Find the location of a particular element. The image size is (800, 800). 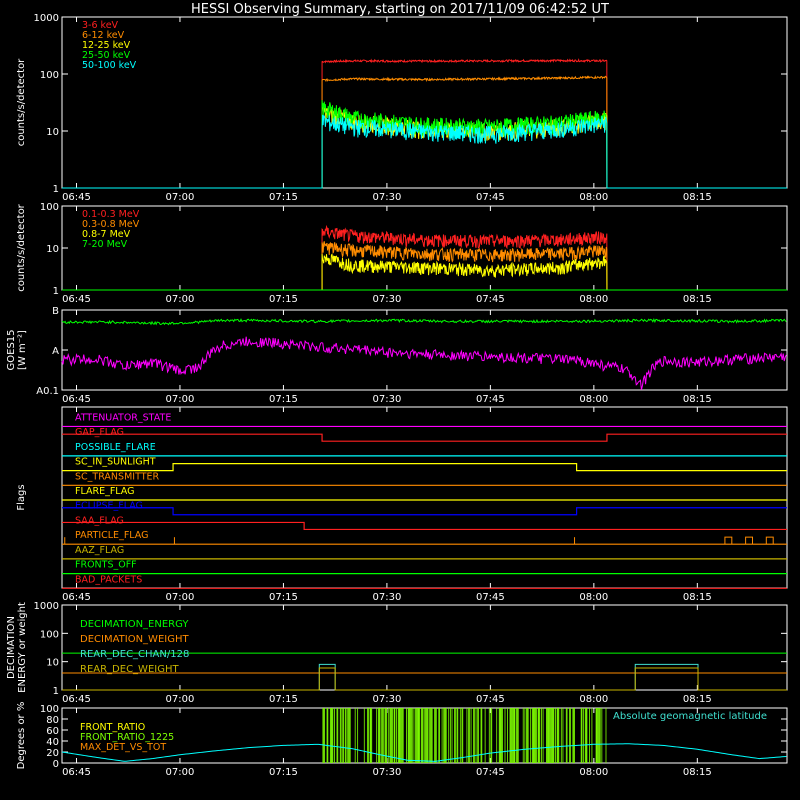

y-tick-label: 80 is located at coordinates (52, 720).